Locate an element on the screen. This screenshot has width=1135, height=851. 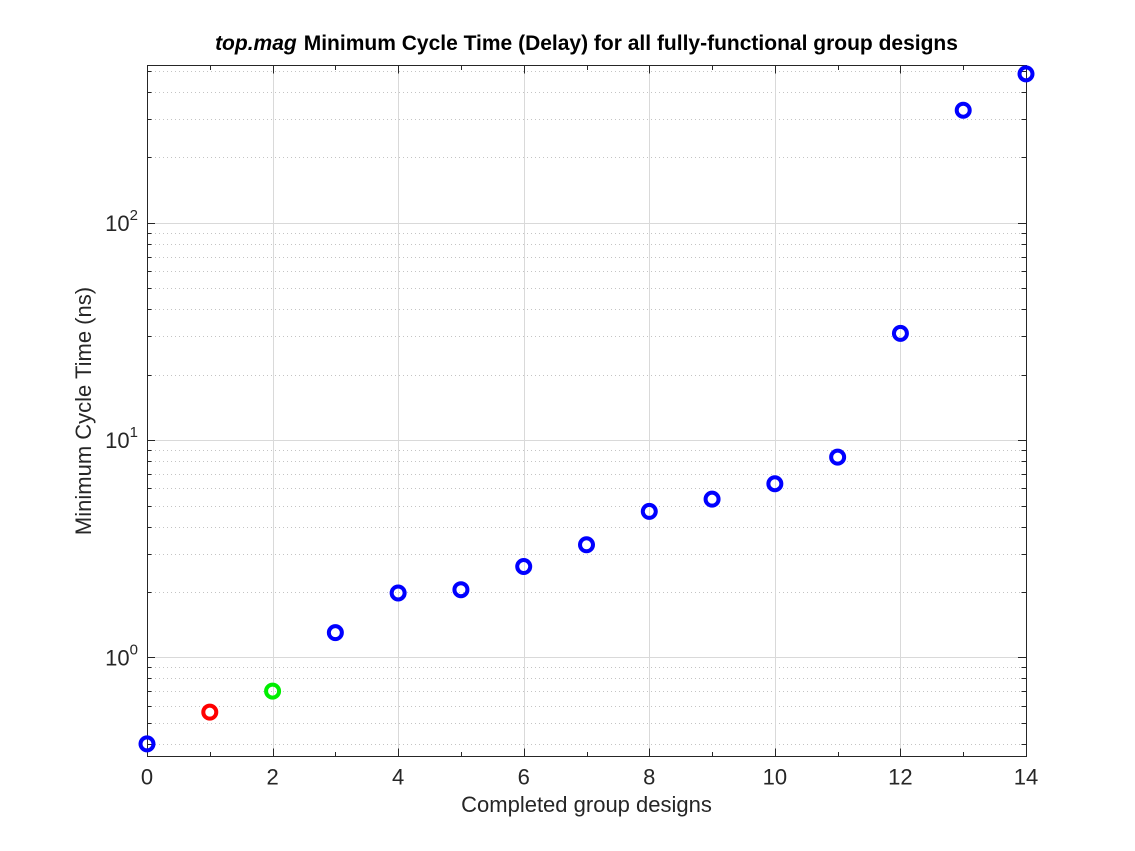
x-tick-label: 10 is located at coordinates (775, 777).